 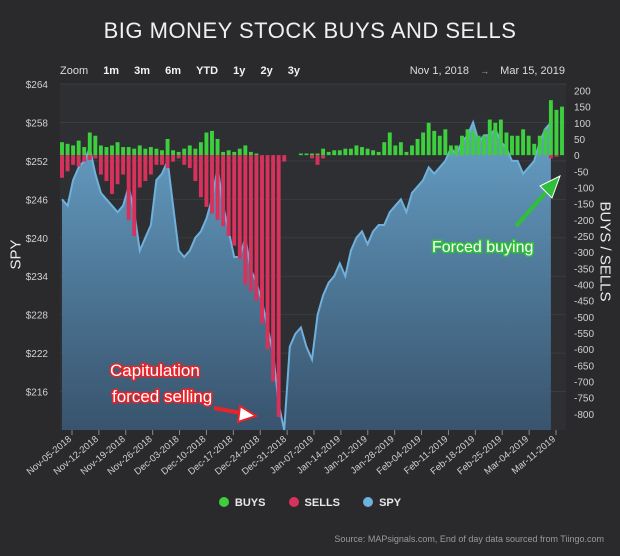 What do you see at coordinates (241, 503) in the screenshot?
I see `legend-item-buys: BUYS` at bounding box center [241, 503].